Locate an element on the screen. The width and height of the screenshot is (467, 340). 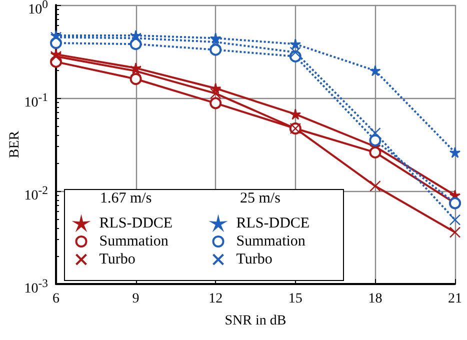
x-tick-label: 6 is located at coordinates (56, 299).